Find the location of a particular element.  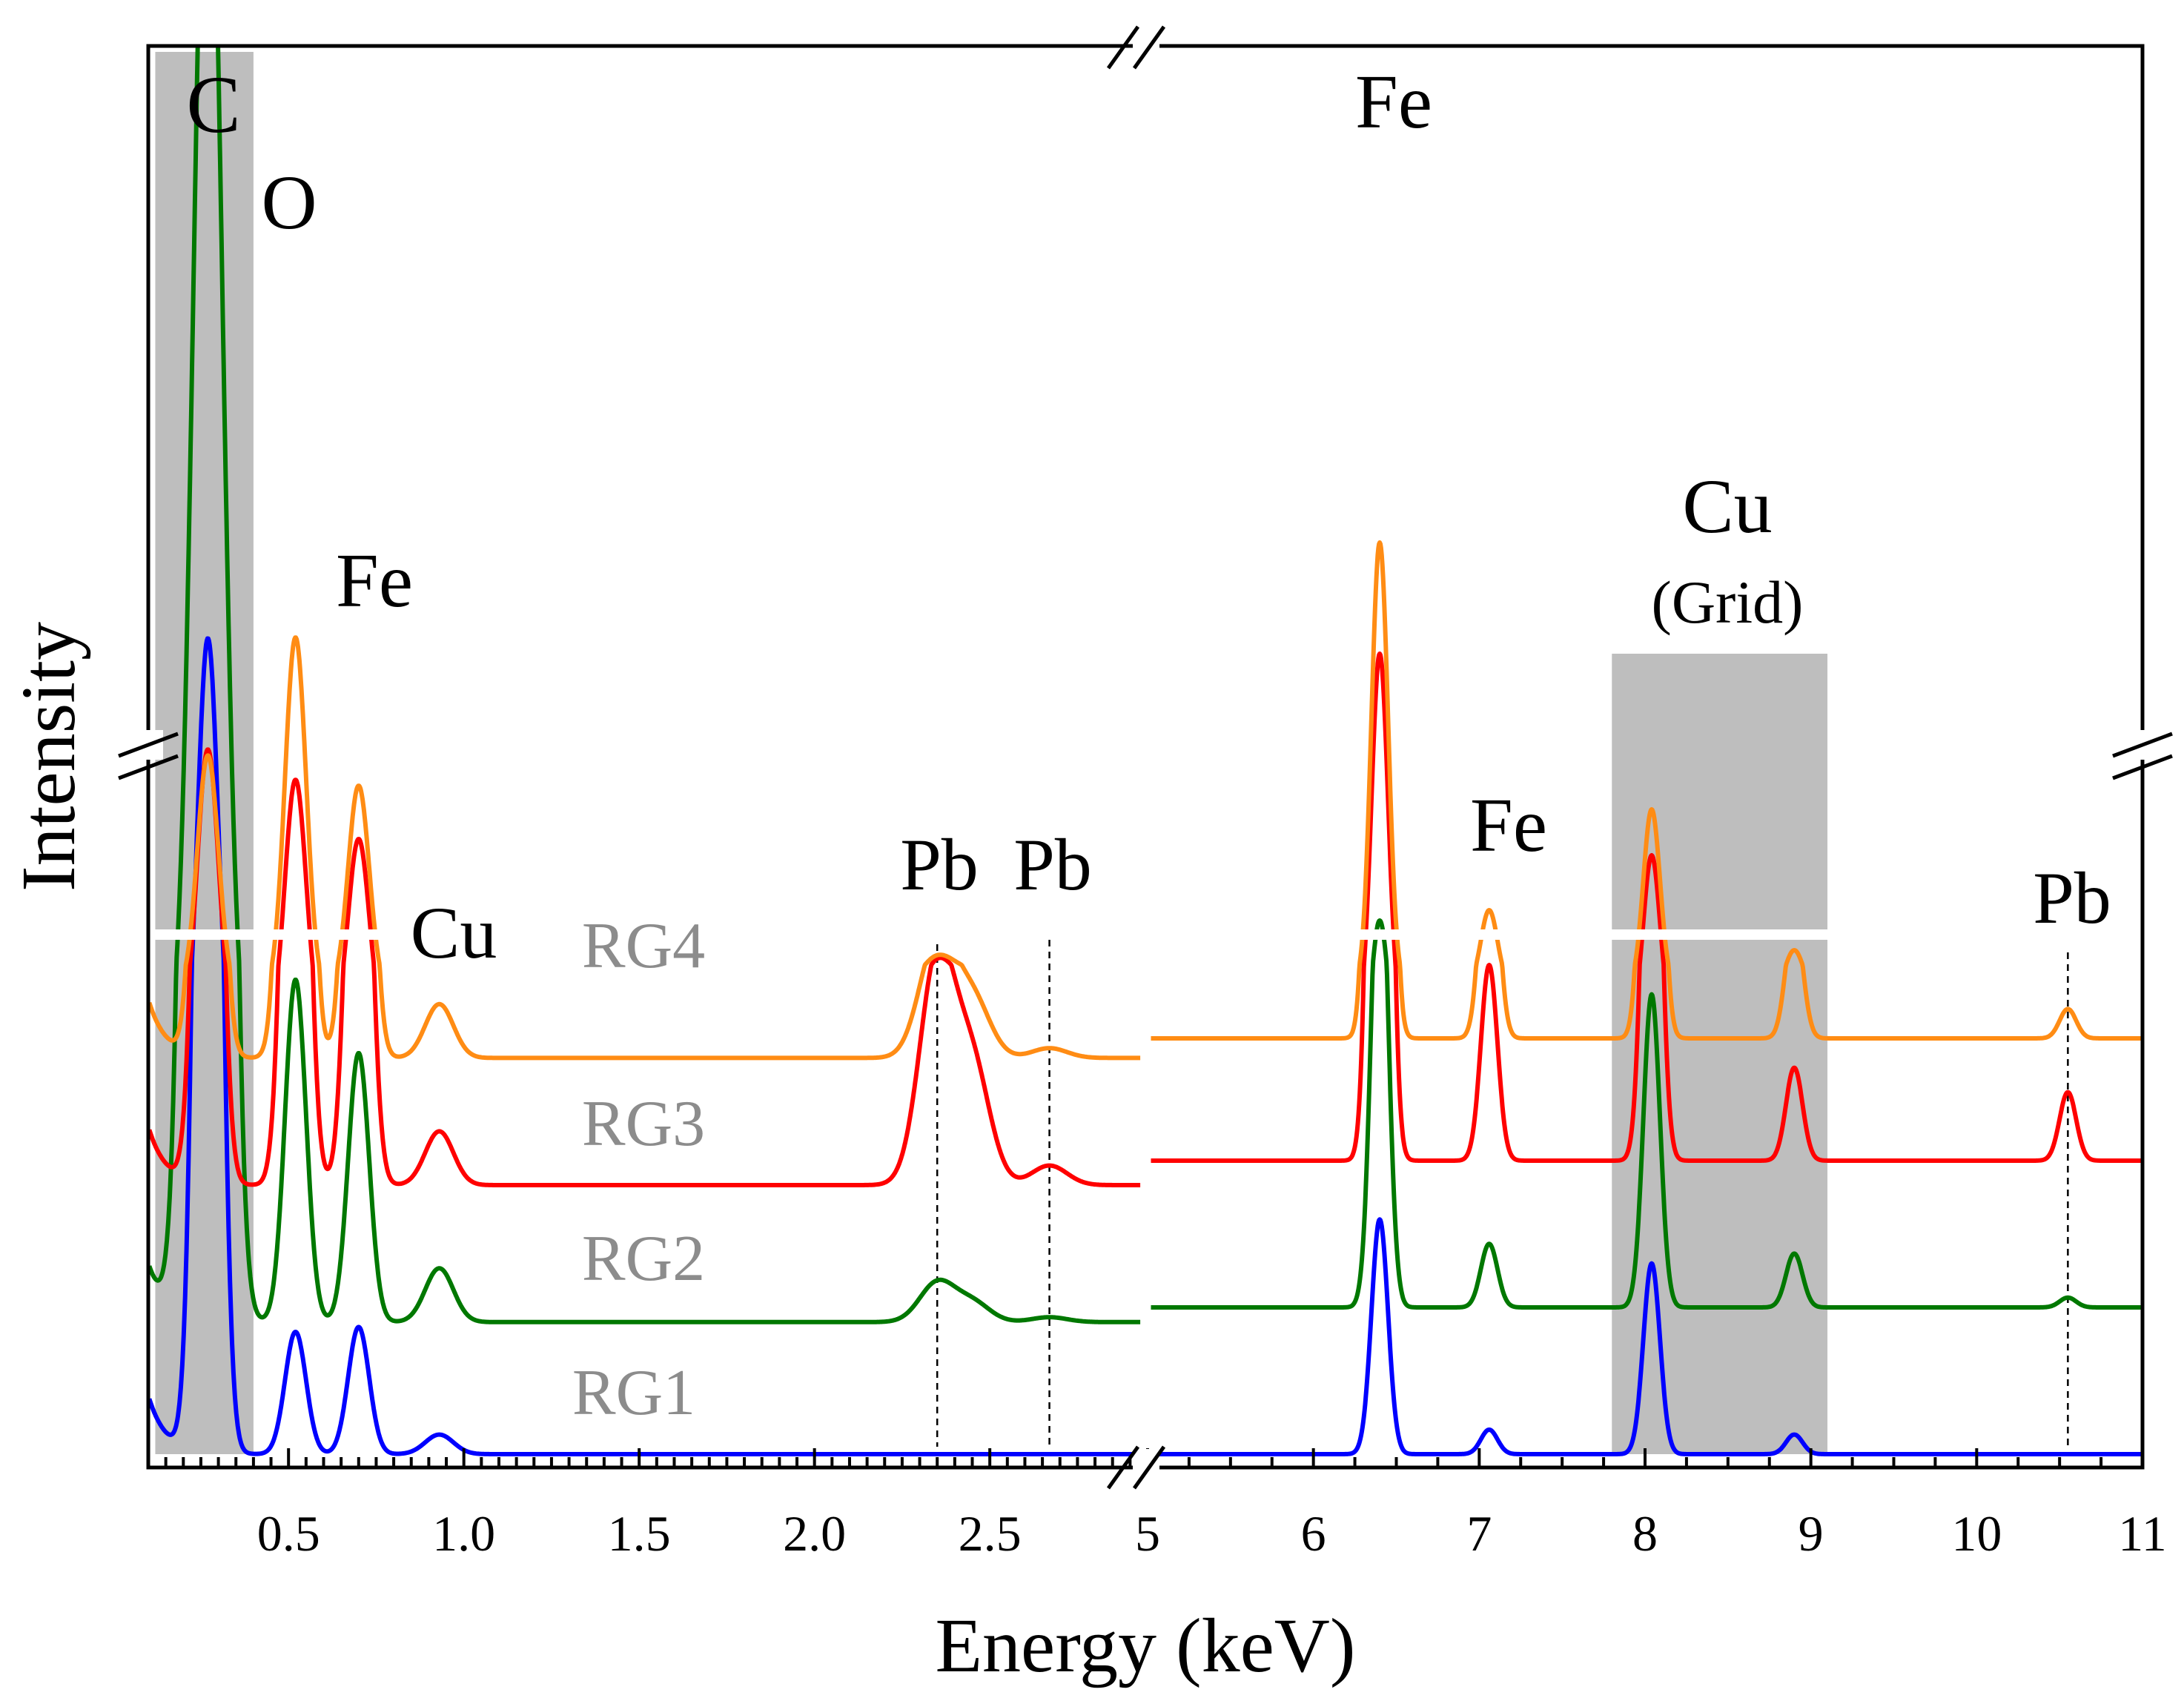

x-tick-label: 9 is located at coordinates (1811, 1533).